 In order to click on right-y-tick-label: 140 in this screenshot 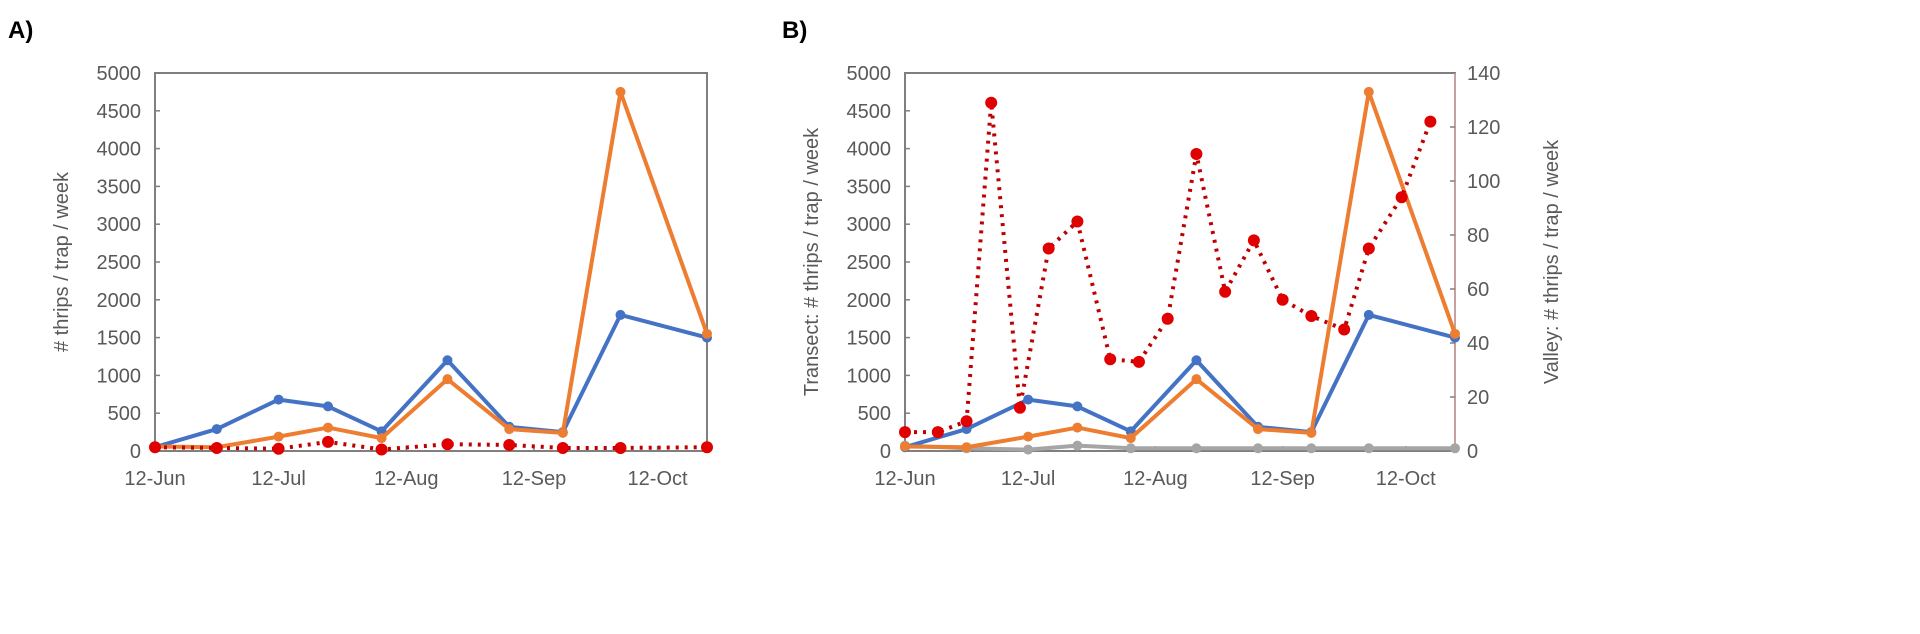, I will do `click(1483, 74)`.